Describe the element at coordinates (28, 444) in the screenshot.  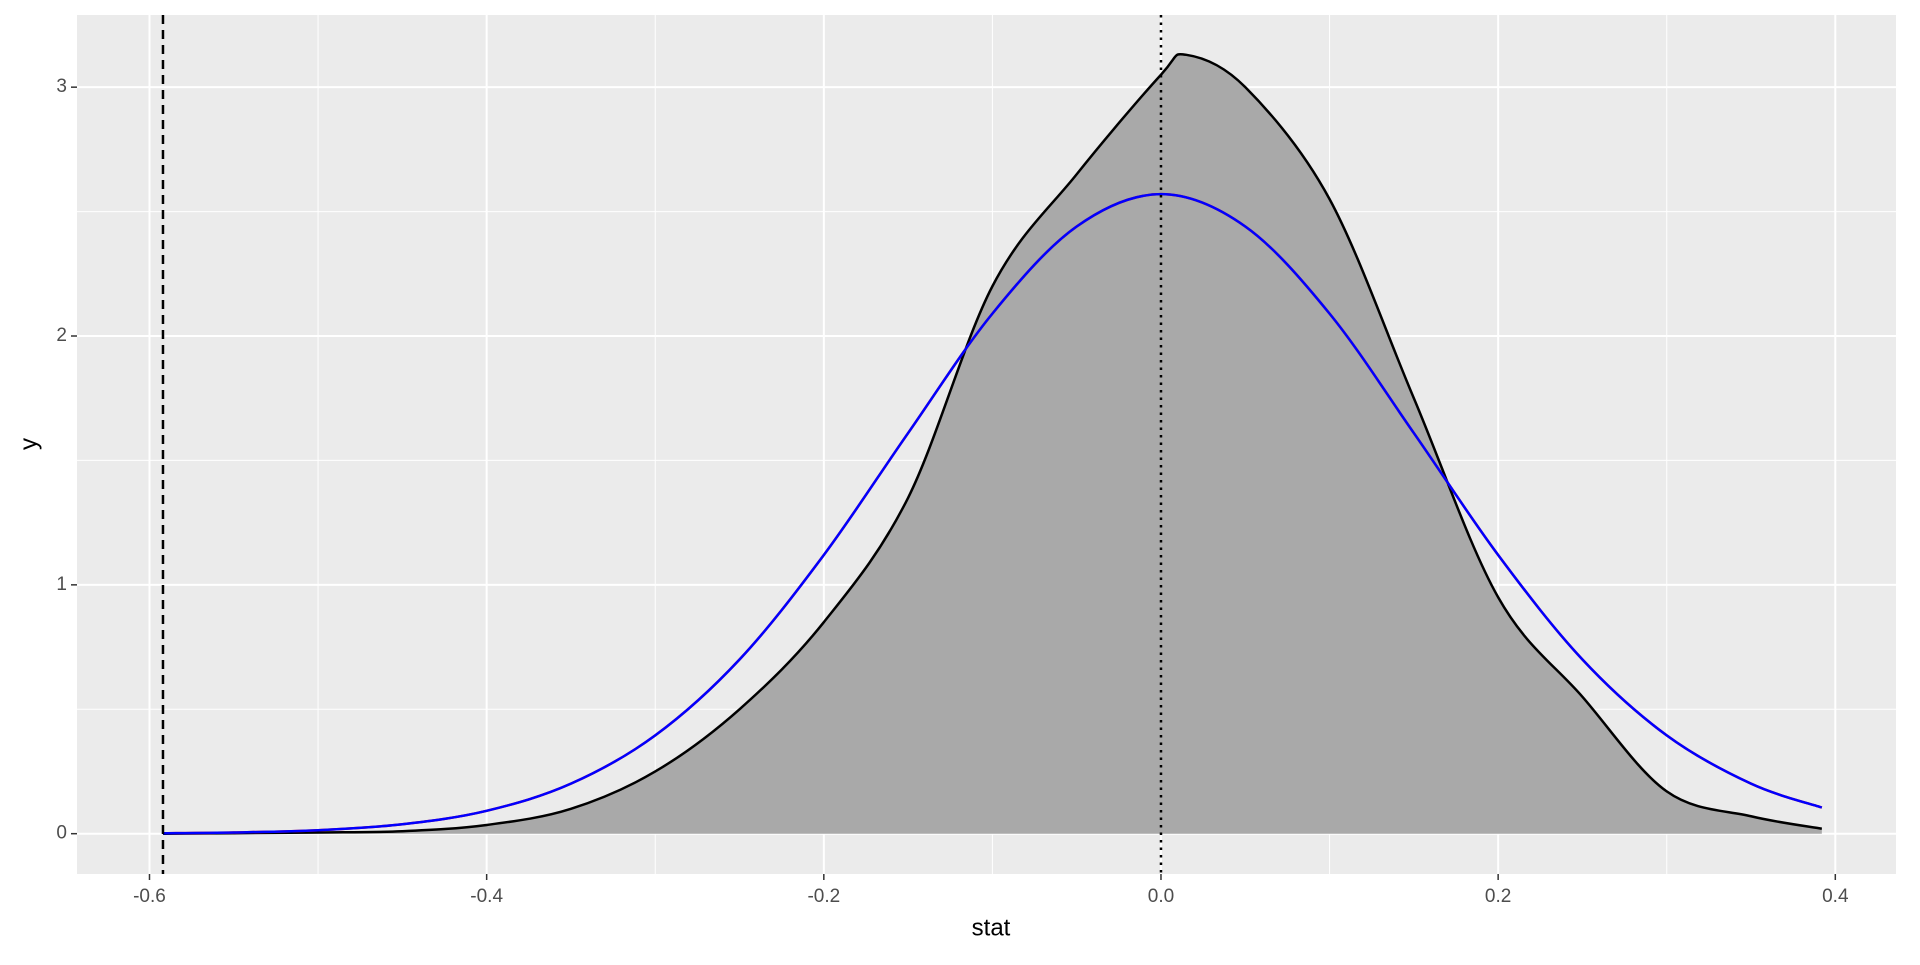
I see `y-axis-title: y` at that location.